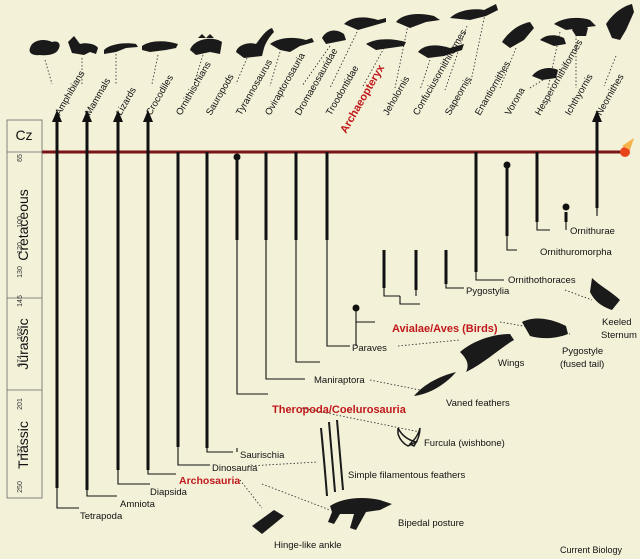 This screenshot has height=559, width=640. What do you see at coordinates (487, 353) in the screenshot?
I see `wing-icon` at bounding box center [487, 353].